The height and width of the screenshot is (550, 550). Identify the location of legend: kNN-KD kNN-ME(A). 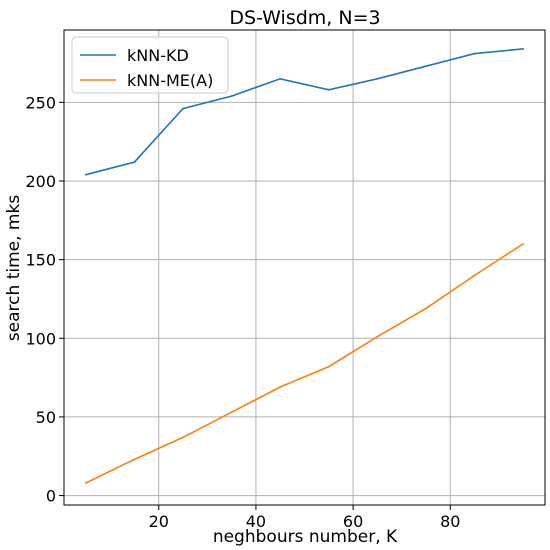
(150, 65).